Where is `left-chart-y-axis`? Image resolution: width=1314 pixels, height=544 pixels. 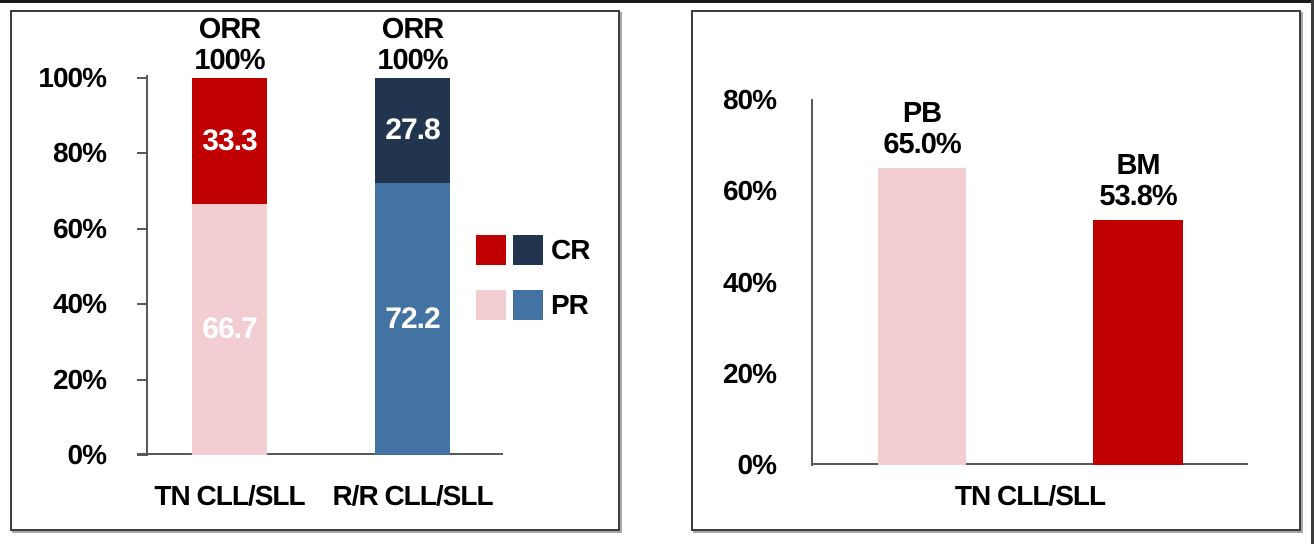
left-chart-y-axis is located at coordinates (147, 265).